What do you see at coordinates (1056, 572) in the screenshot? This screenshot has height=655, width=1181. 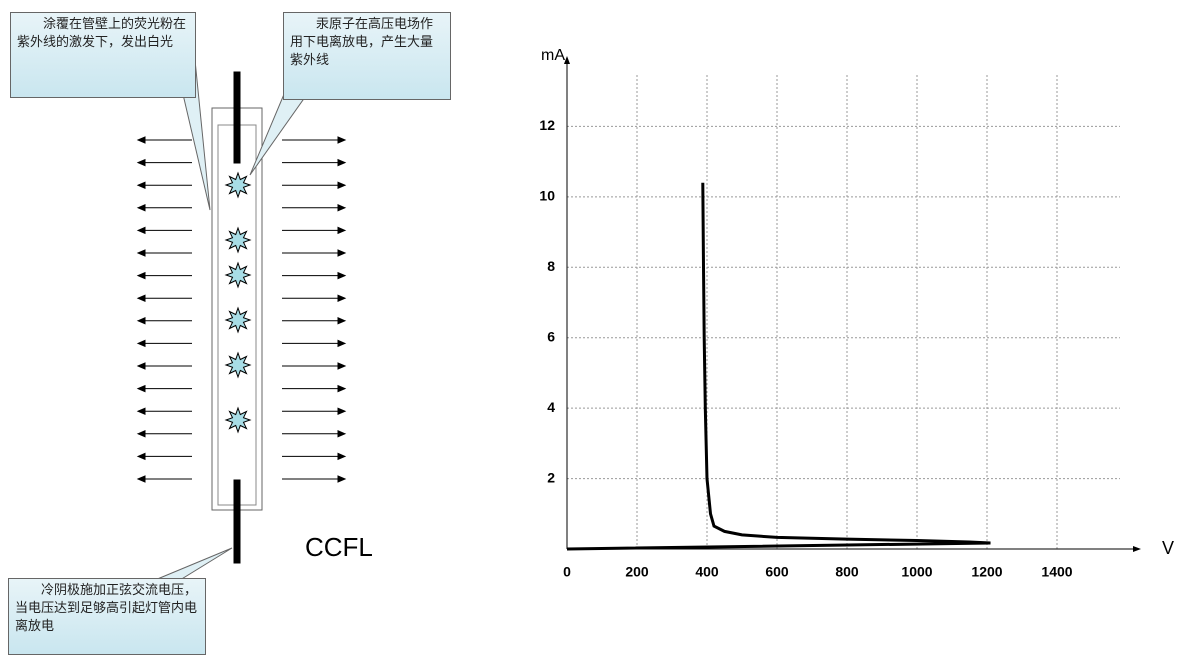 I see `x-tick-label: 1400` at bounding box center [1056, 572].